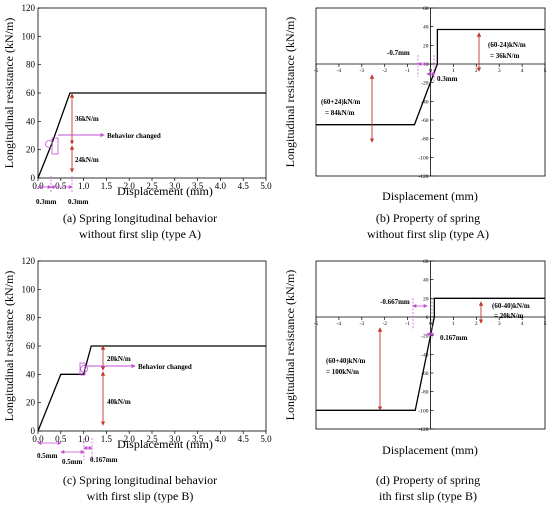 The image size is (550, 510). Describe the element at coordinates (244, 439) in the screenshot. I see `x-tick-label: 4.5` at that location.